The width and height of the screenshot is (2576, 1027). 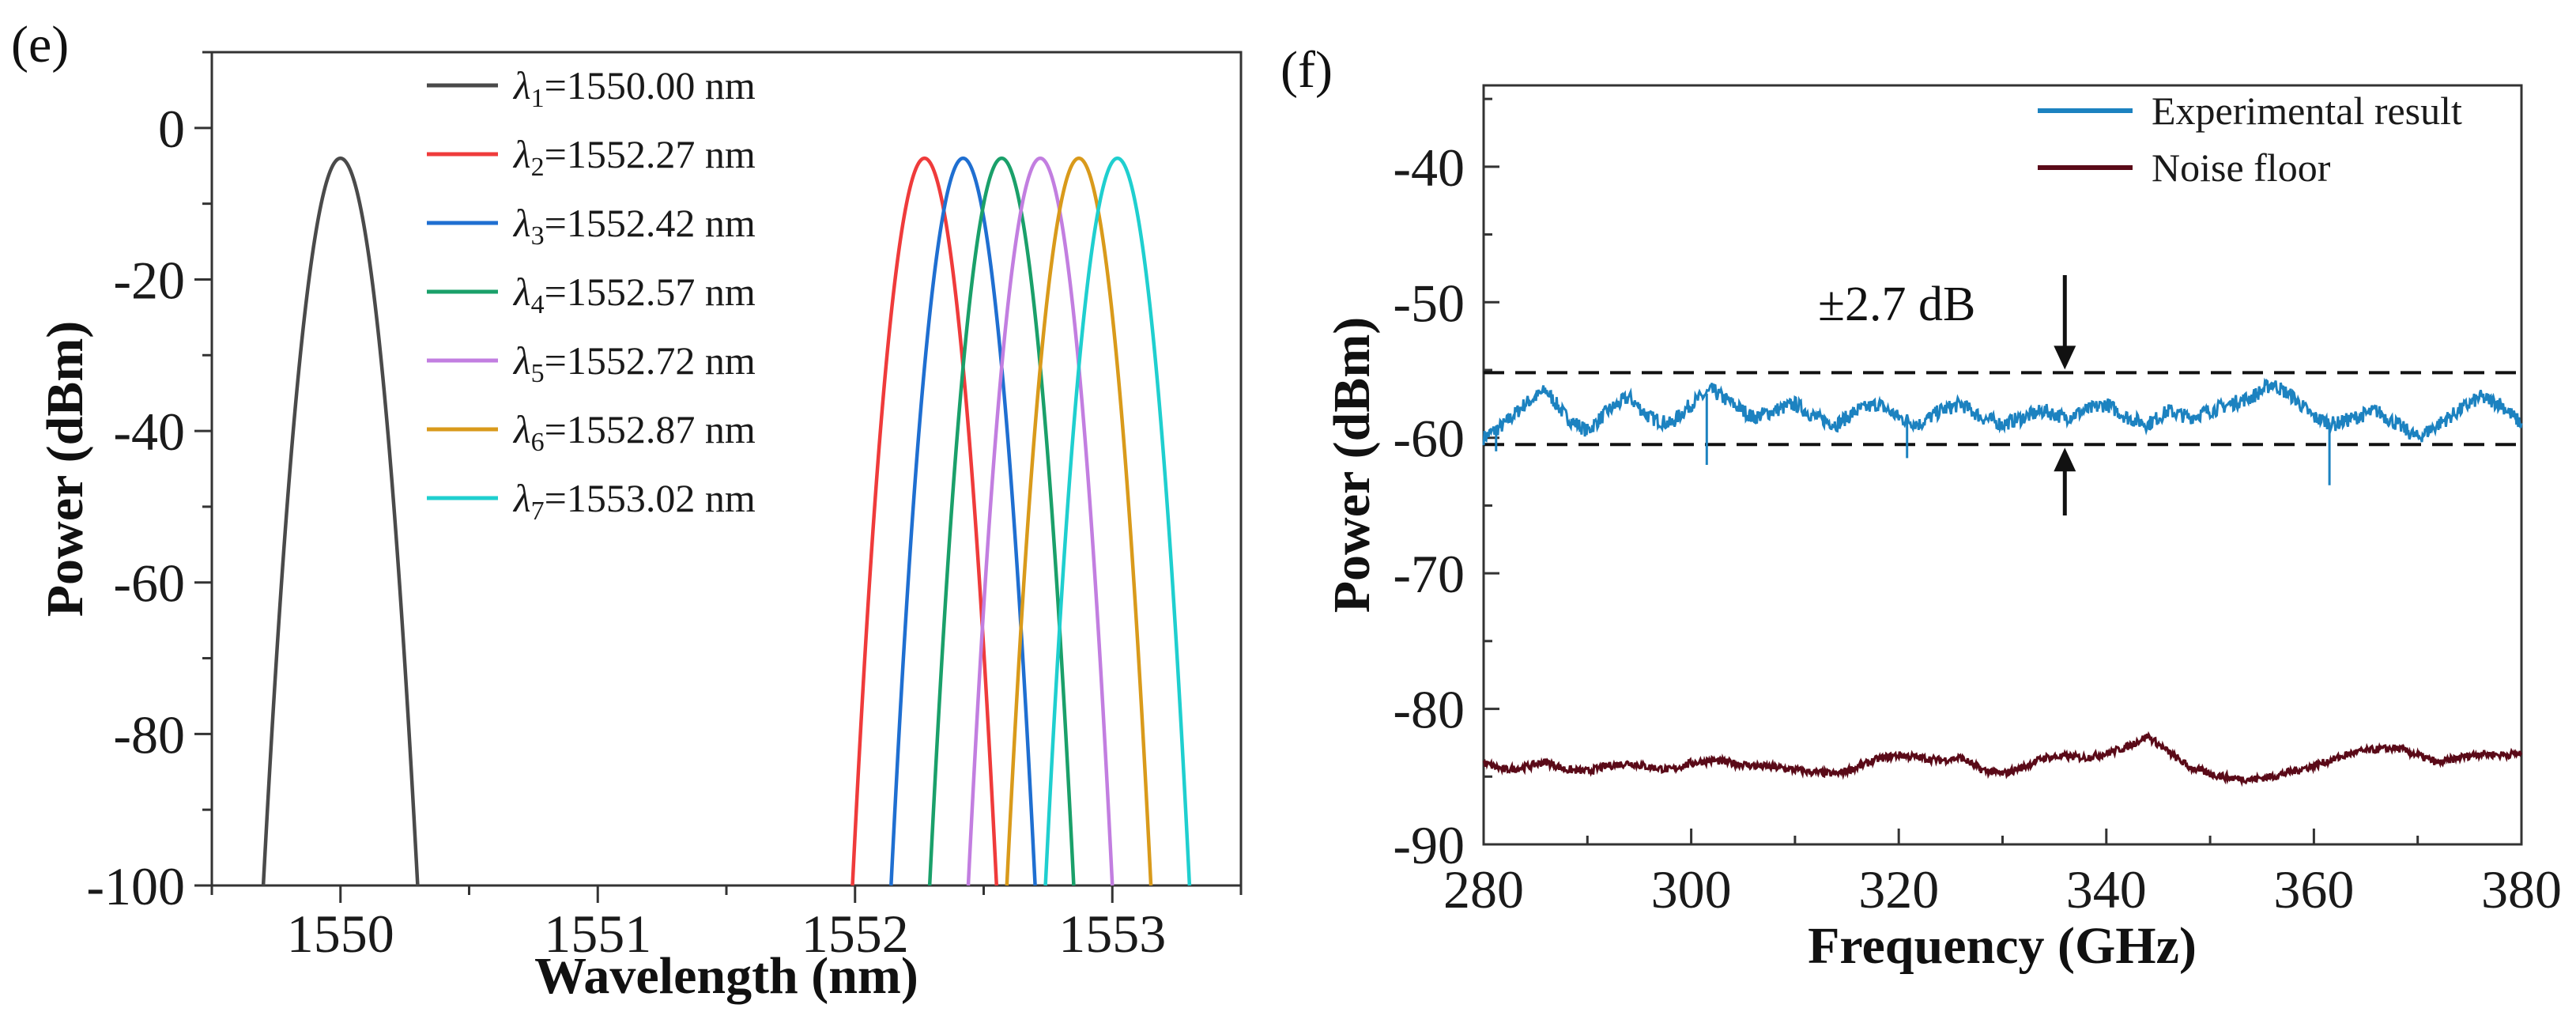 What do you see at coordinates (1691, 889) in the screenshot?
I see `x-tick-label: 300` at bounding box center [1691, 889].